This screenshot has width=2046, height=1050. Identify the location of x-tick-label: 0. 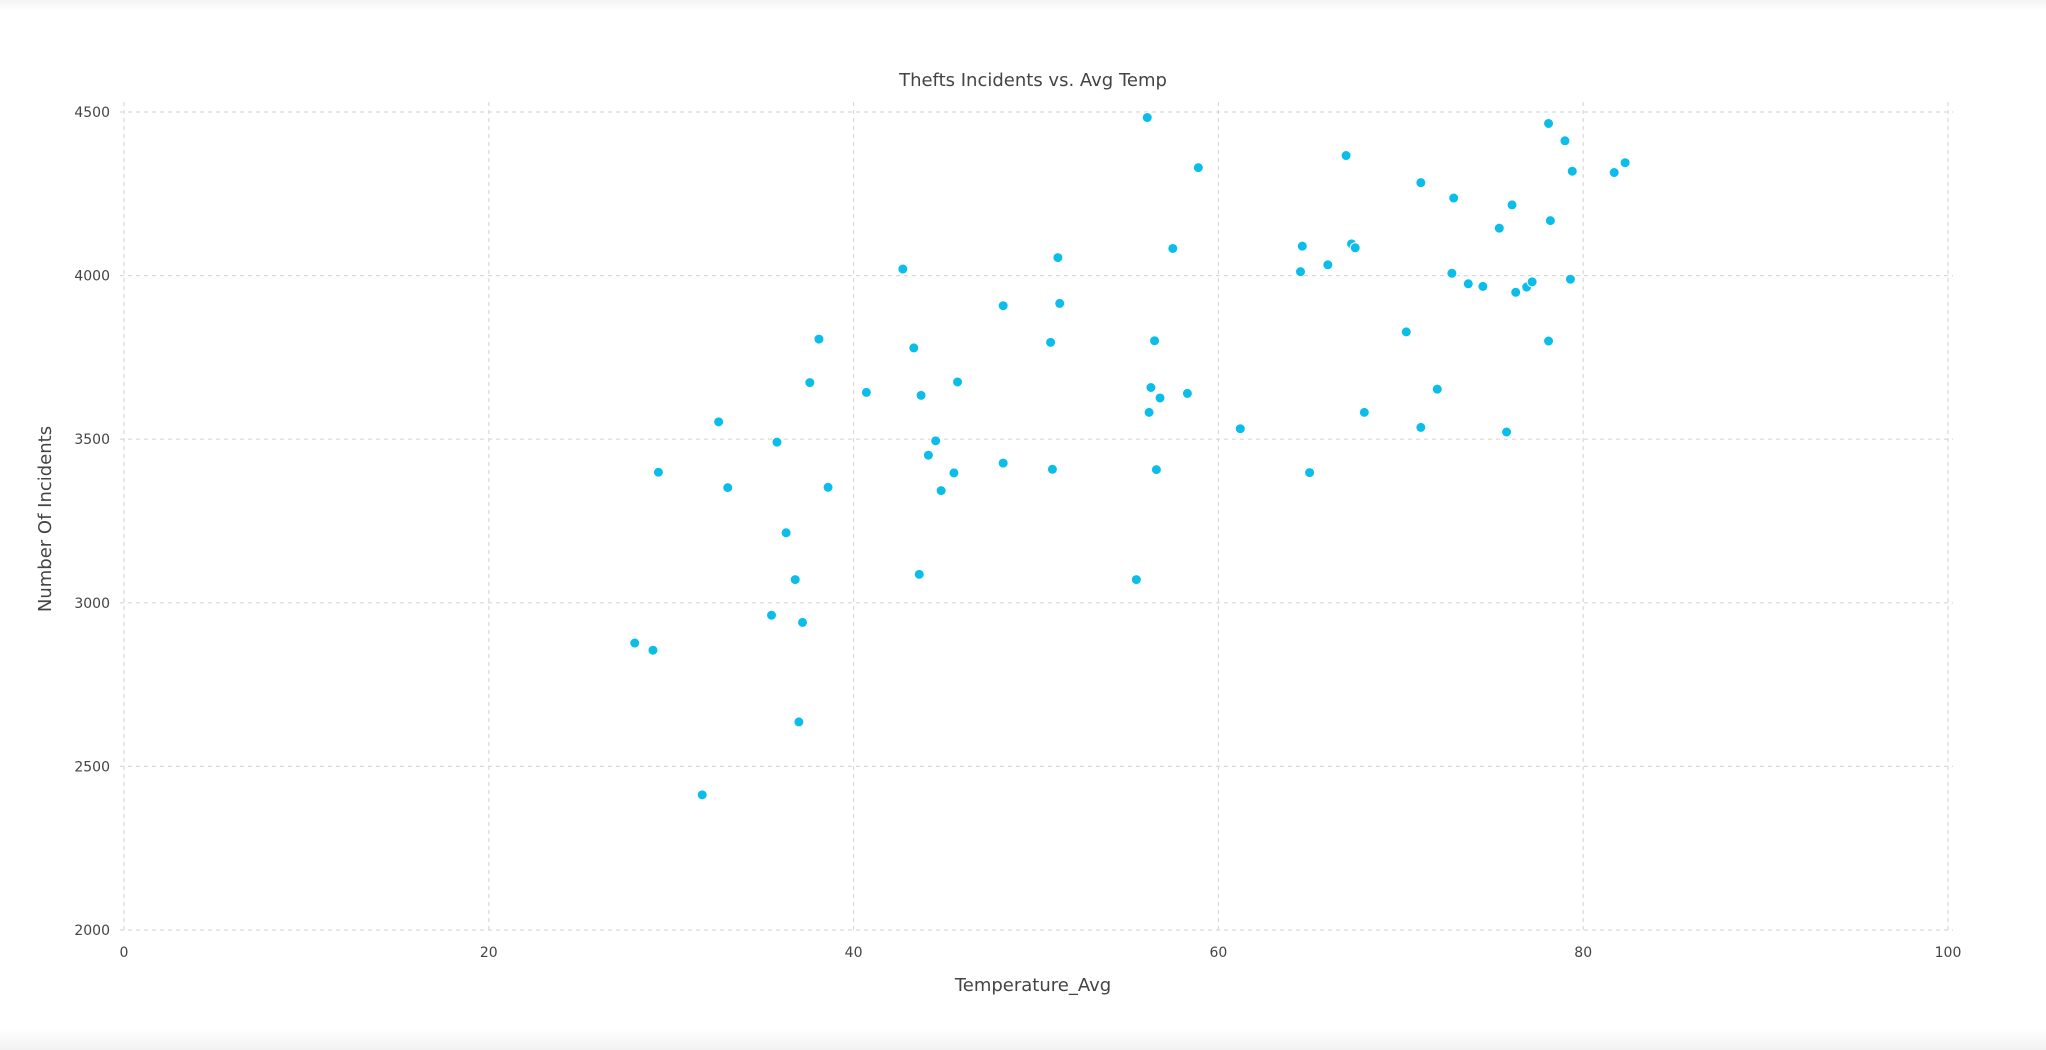
(124, 953).